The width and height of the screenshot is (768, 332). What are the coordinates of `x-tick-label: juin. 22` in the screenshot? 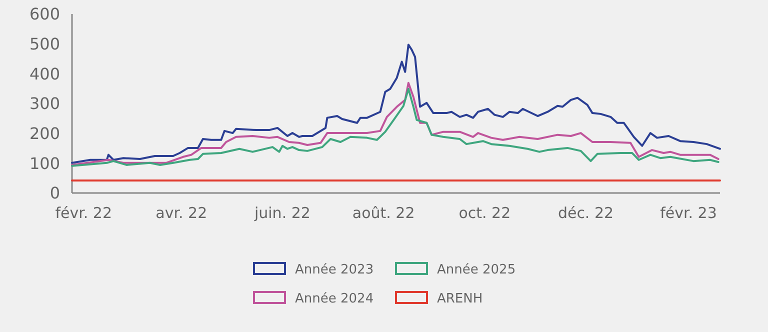 It's located at (281, 213).